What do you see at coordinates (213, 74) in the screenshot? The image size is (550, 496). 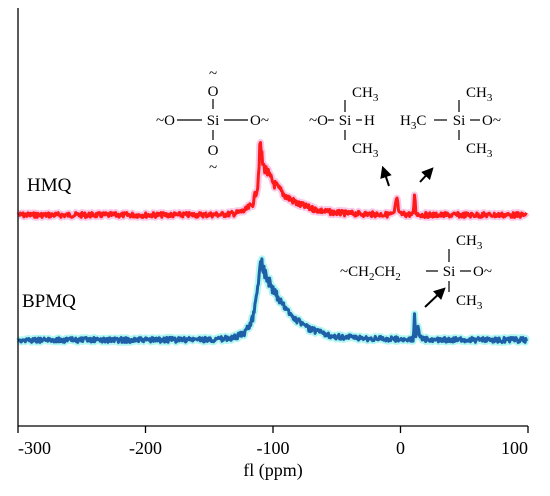 I see `q-top-bond: ~` at bounding box center [213, 74].